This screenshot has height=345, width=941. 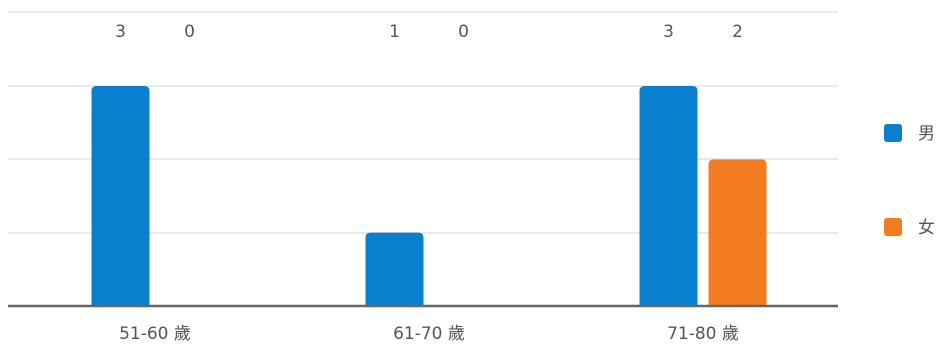 I want to click on data-label-女-2: 2, so click(x=737, y=32).